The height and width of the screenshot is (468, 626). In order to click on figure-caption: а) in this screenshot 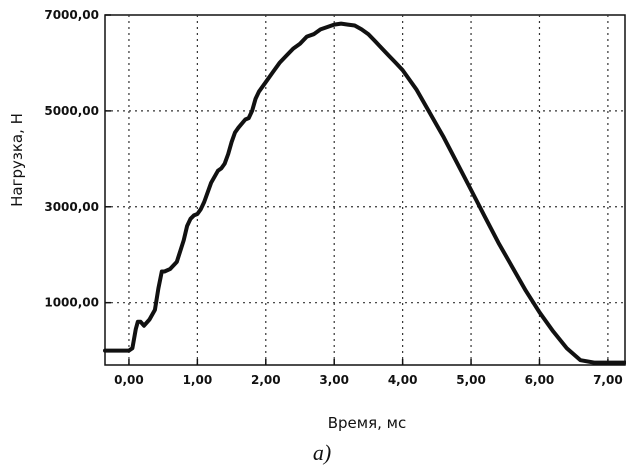, I will do `click(322, 452)`.